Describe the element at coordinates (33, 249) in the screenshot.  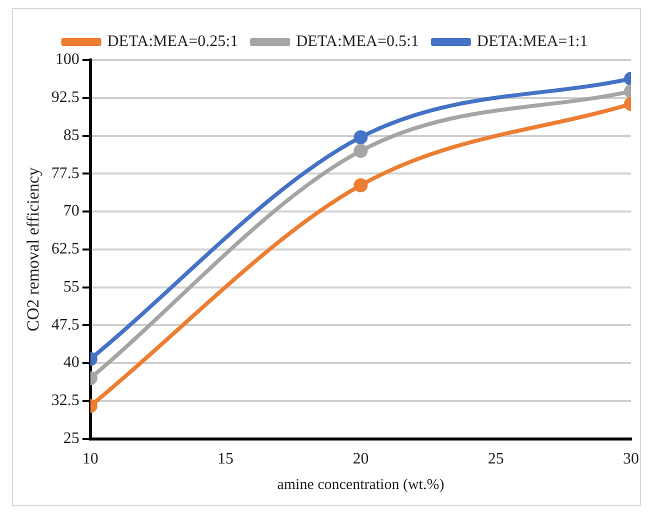
I see `y-axis-title: CO2 removal efficiency` at that location.